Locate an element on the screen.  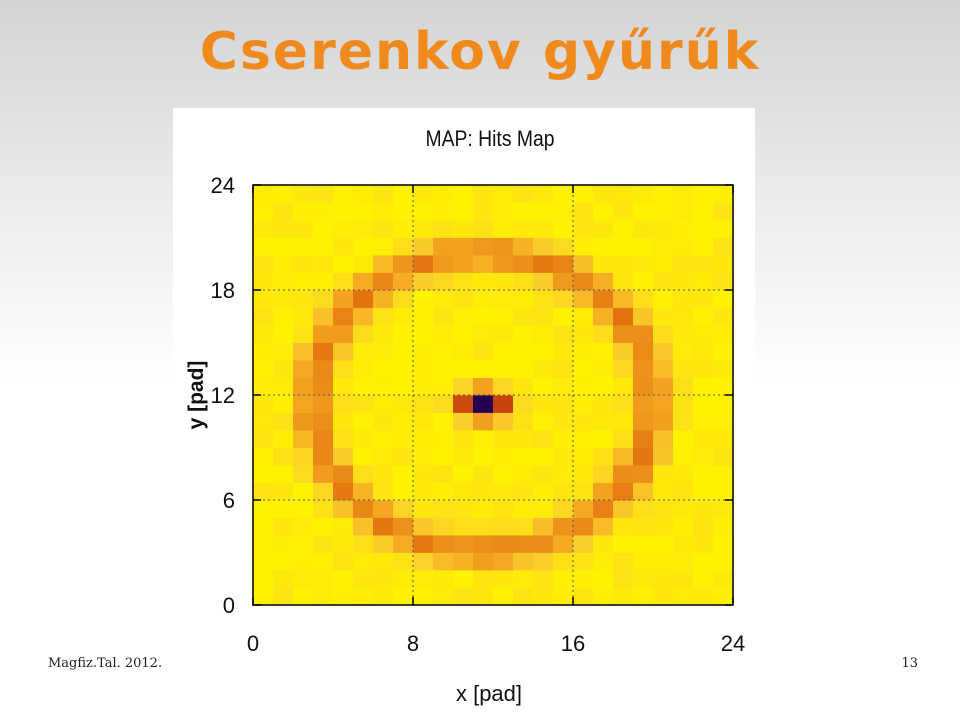
footer-course-label: Magfiz.Tal. 2012. is located at coordinates (105, 663).